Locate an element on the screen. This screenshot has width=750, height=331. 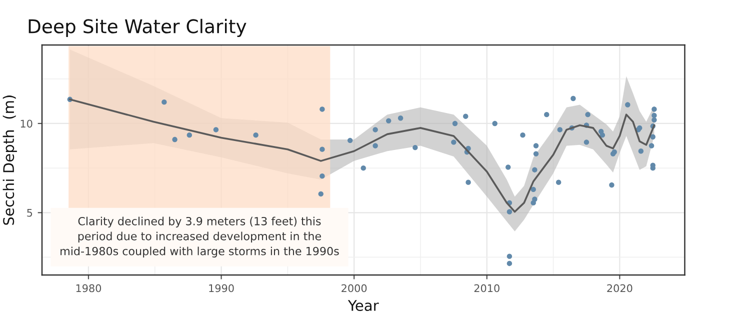
y-tick-label: 5 is located at coordinates (29, 213).